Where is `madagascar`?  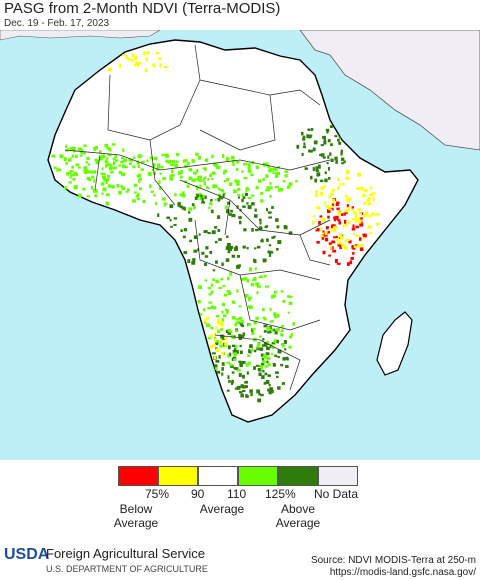
madagascar is located at coordinates (394, 343).